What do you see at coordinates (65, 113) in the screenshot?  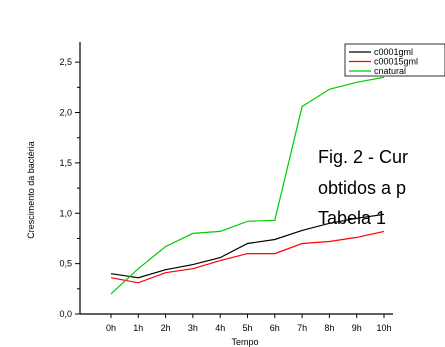 I see `y-tick-label: 2,0` at bounding box center [65, 113].